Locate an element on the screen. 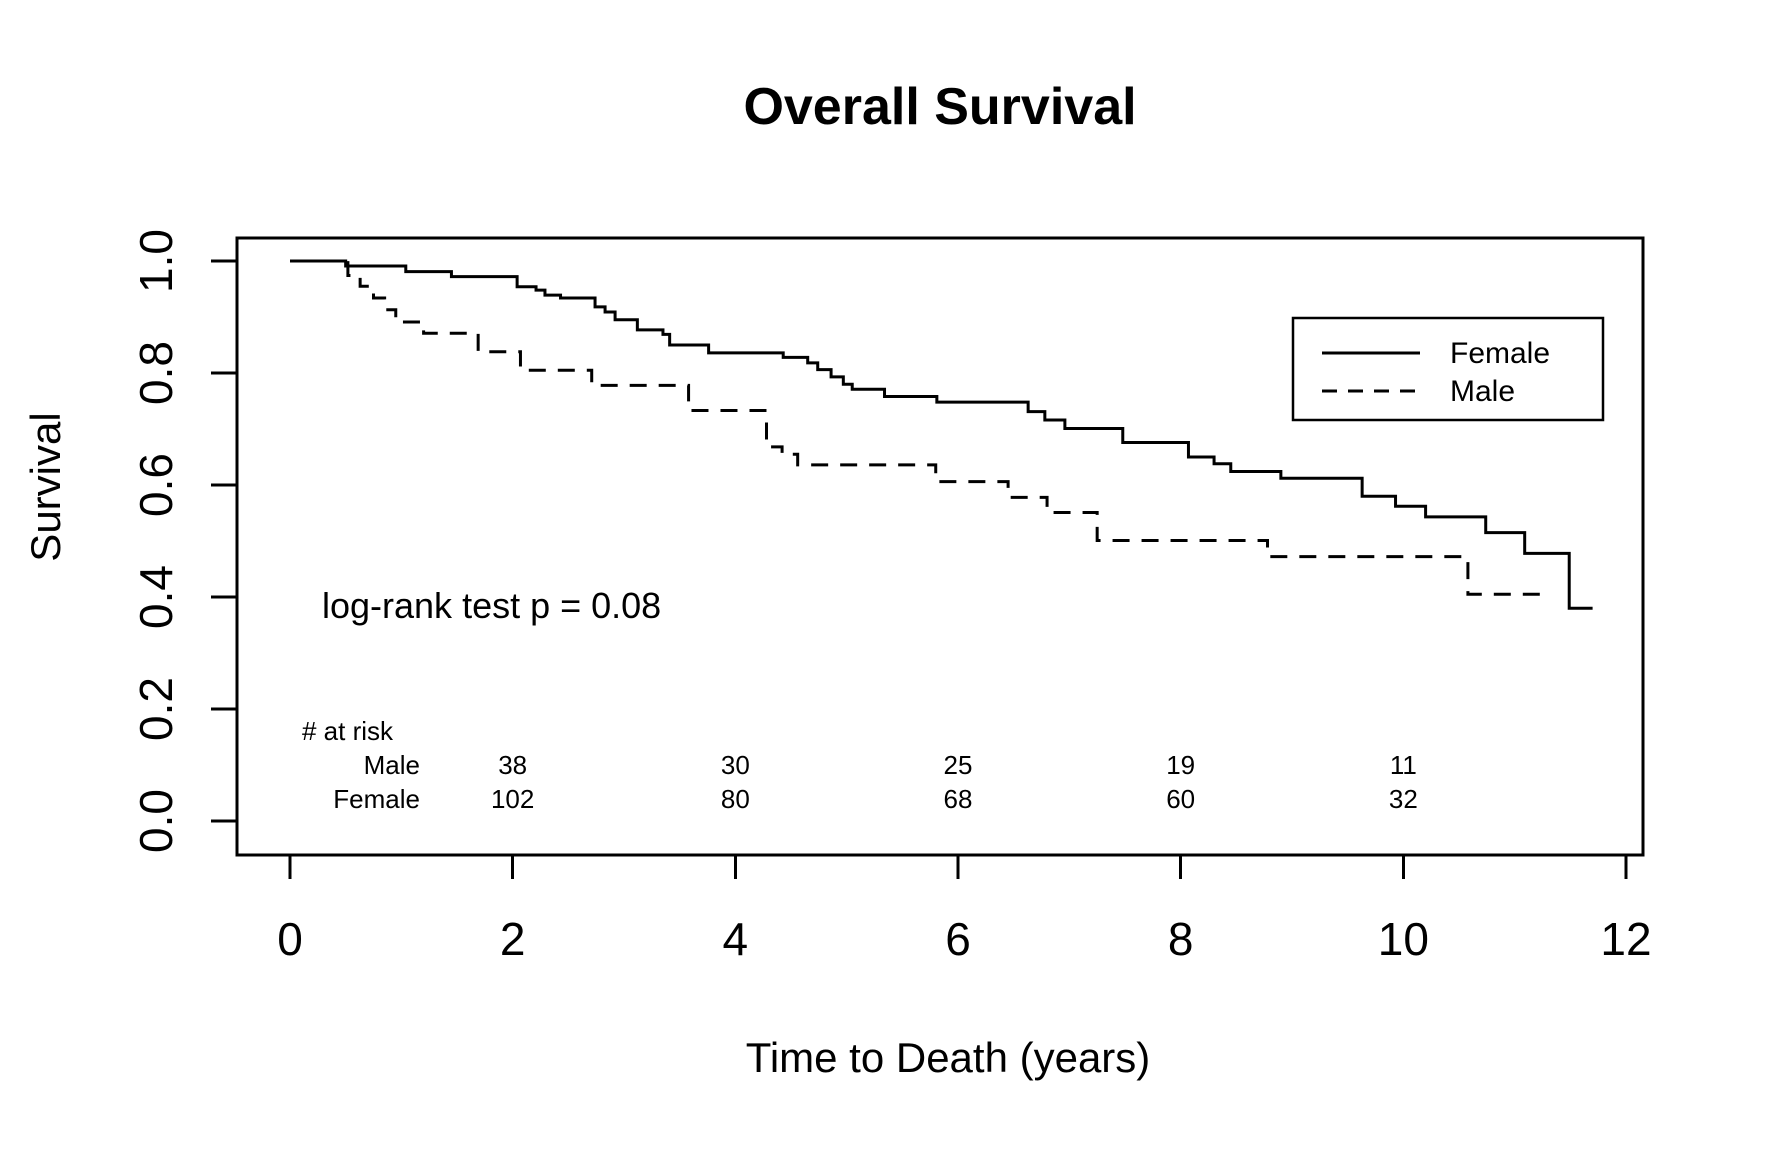  x-axis-tick-labels: 0 2 4 6 8 10 12 is located at coordinates (964, 939).